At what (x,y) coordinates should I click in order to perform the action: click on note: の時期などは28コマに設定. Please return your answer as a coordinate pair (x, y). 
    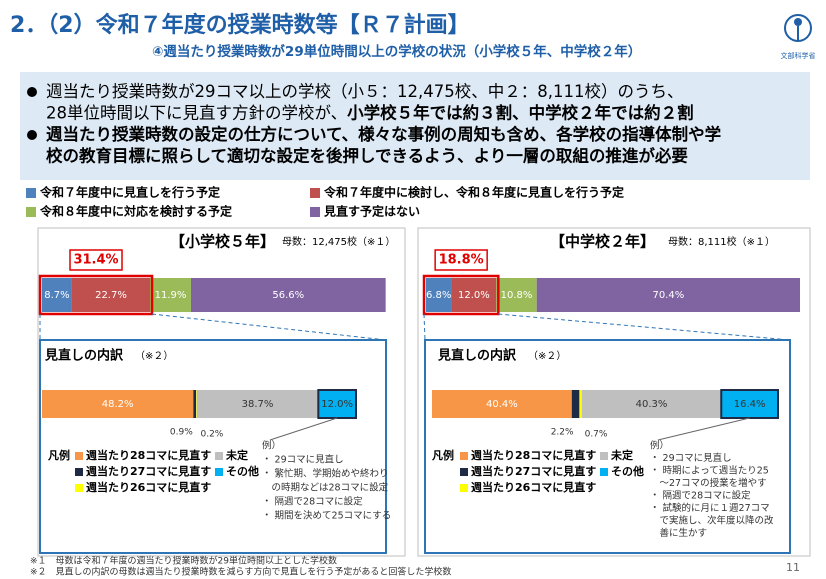
    Looking at the image, I should click on (325, 488).